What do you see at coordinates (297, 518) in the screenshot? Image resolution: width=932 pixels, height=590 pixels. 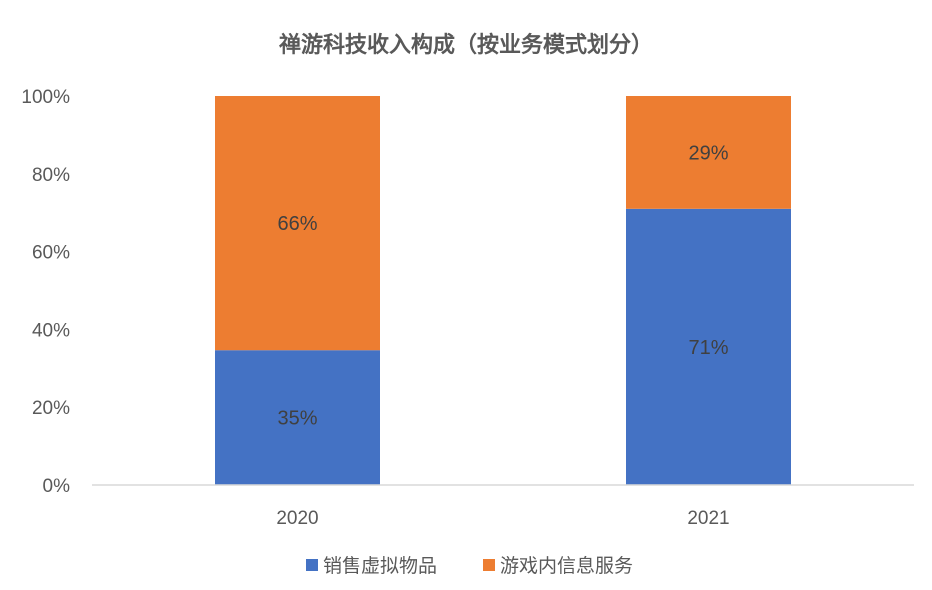 I see `x-category-label: 2020` at bounding box center [297, 518].